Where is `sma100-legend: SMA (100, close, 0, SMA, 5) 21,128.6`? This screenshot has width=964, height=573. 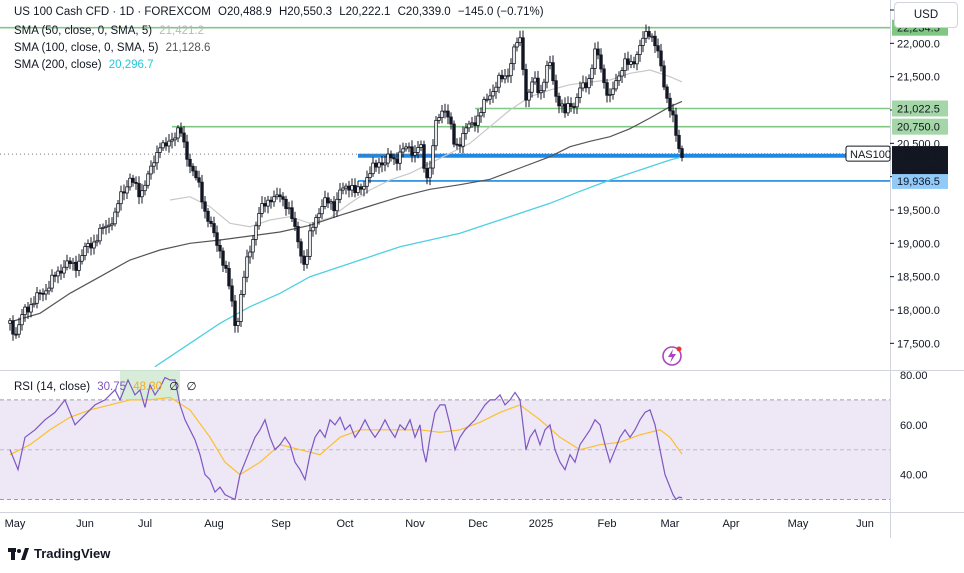
sma100-legend: SMA (100, close, 0, SMA, 5) 21,128.6 is located at coordinates (114, 48).